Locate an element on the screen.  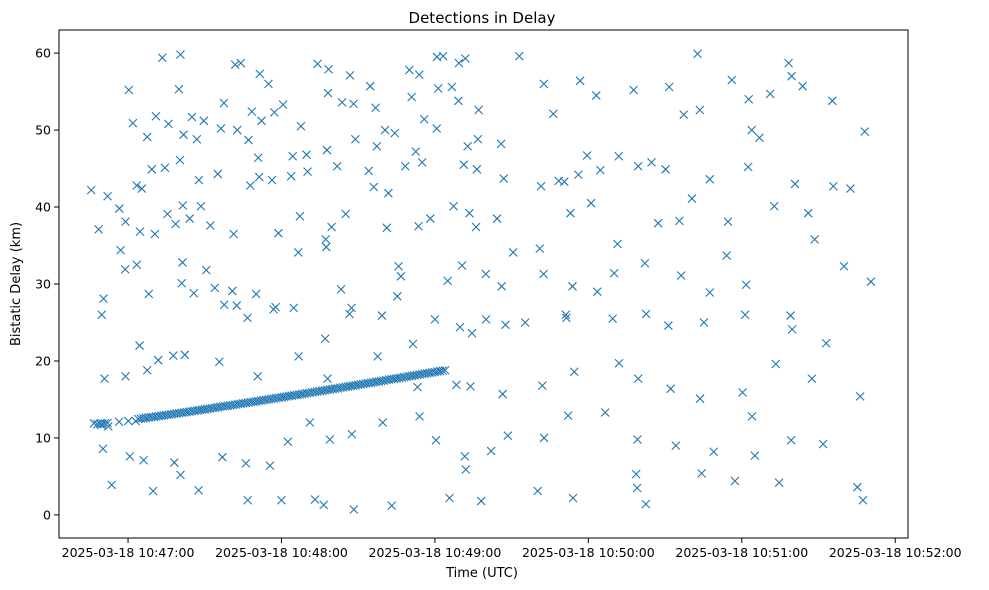
x-tick-label: 2025-03-18 10:48:00 is located at coordinates (281, 552).